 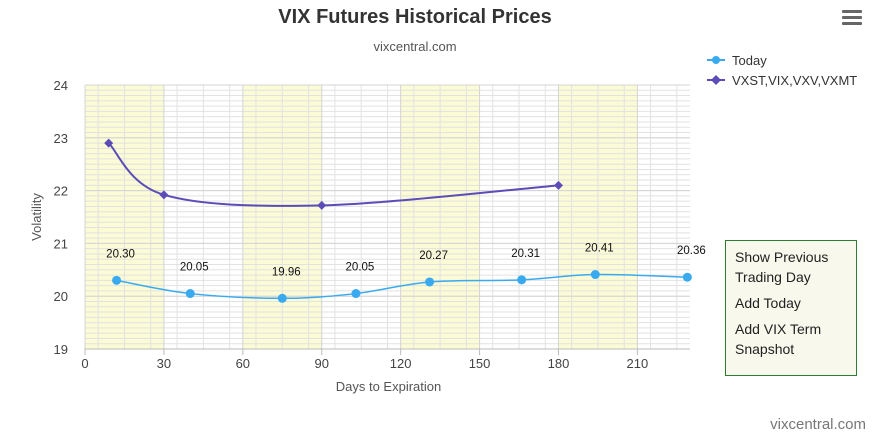 I want to click on data-label-today: 19.96, so click(x=286, y=272).